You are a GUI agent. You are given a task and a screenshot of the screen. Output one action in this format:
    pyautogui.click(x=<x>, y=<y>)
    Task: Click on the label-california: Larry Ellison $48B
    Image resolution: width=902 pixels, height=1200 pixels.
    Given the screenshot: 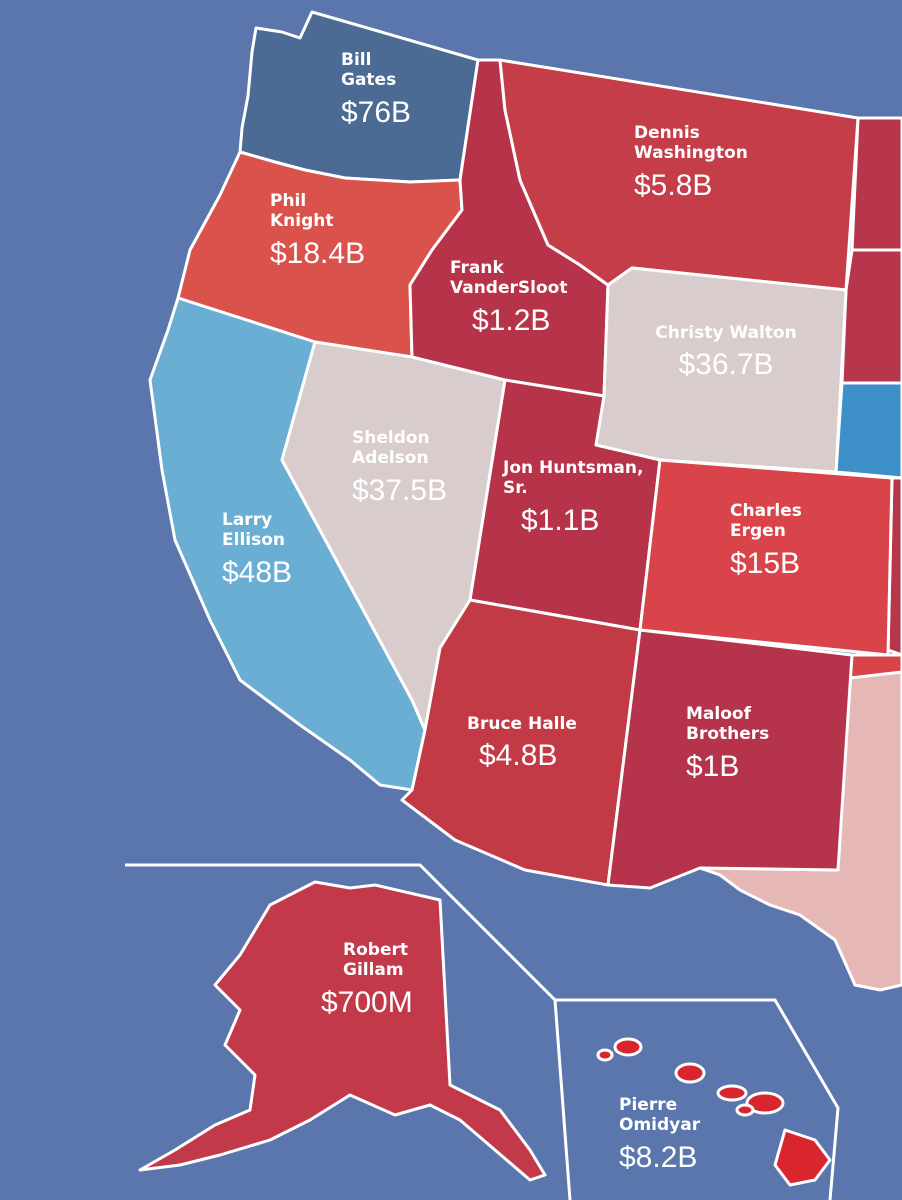 What is the action you would take?
    pyautogui.click(x=267, y=550)
    